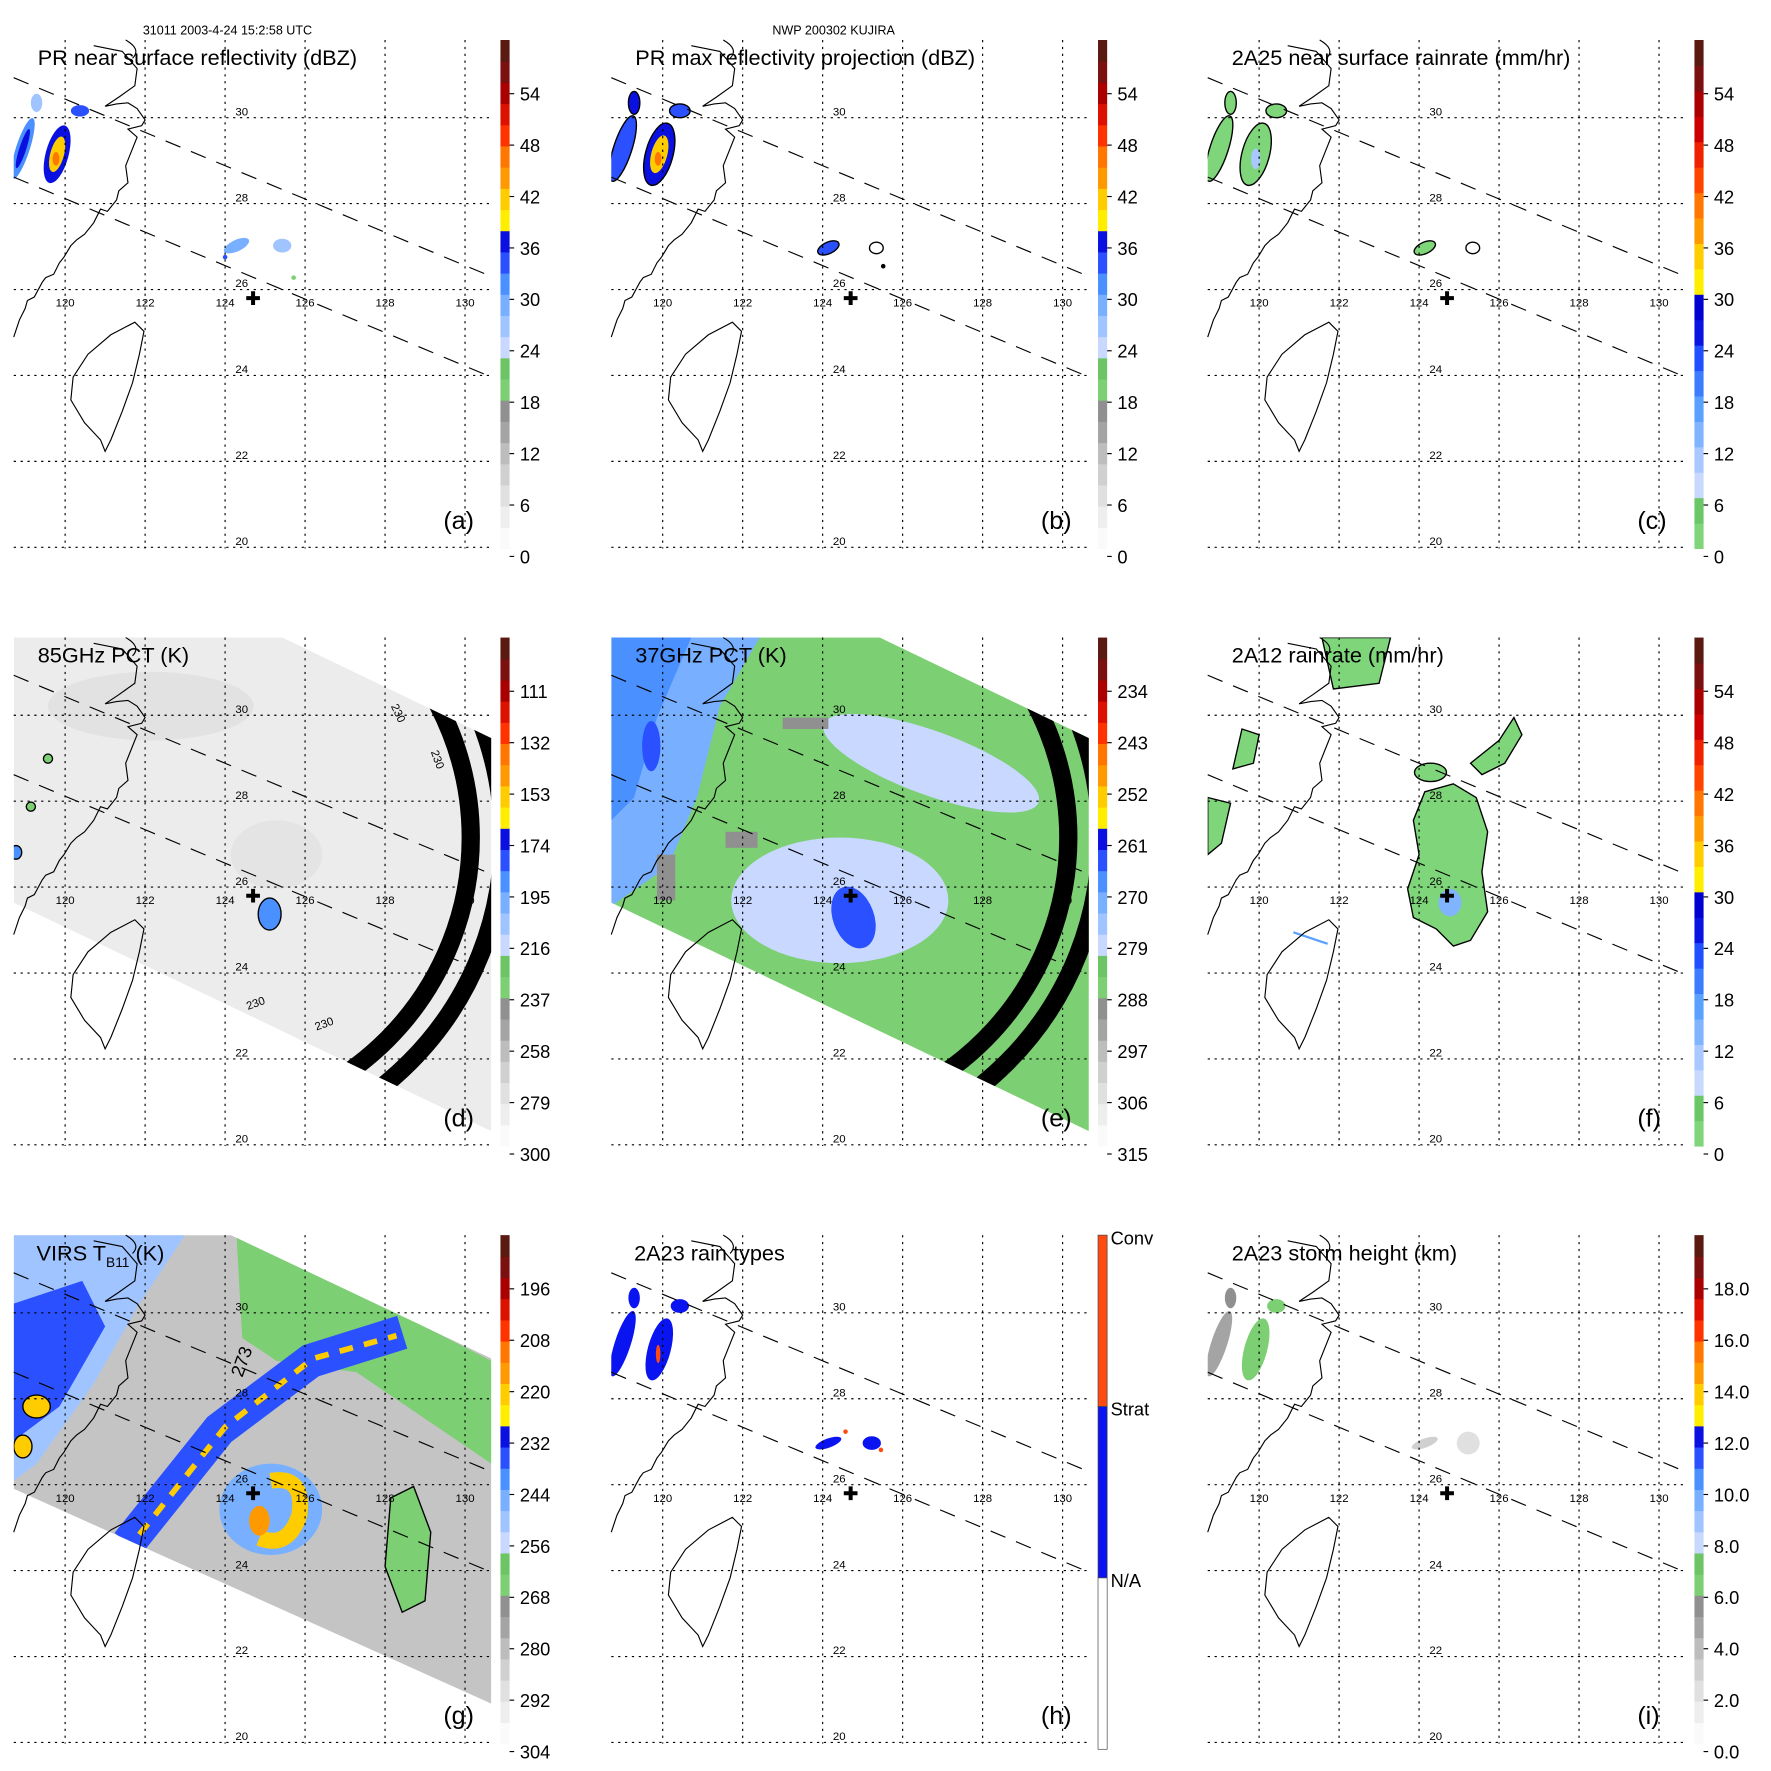 Image resolution: width=1771 pixels, height=1771 pixels. I want to click on panel-letter: (i), so click(1648, 1716).